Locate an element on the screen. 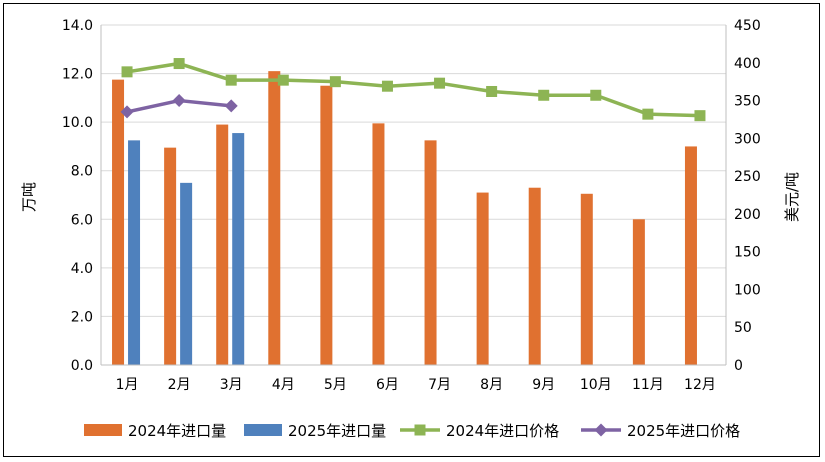 The width and height of the screenshot is (825, 462). y-right-tick-label: 400 is located at coordinates (747, 64).